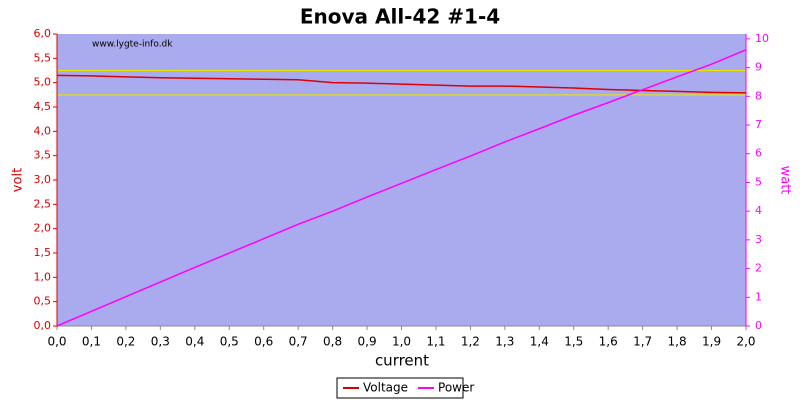 The height and width of the screenshot is (400, 800). Describe the element at coordinates (367, 342) in the screenshot. I see `x-tick-label: 0,9` at that location.